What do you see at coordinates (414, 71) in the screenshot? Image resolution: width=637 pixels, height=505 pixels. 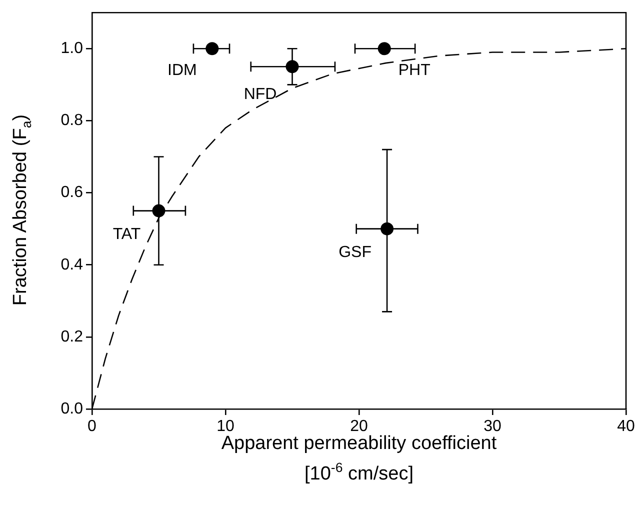 I see `annotation: PHT` at bounding box center [414, 71].